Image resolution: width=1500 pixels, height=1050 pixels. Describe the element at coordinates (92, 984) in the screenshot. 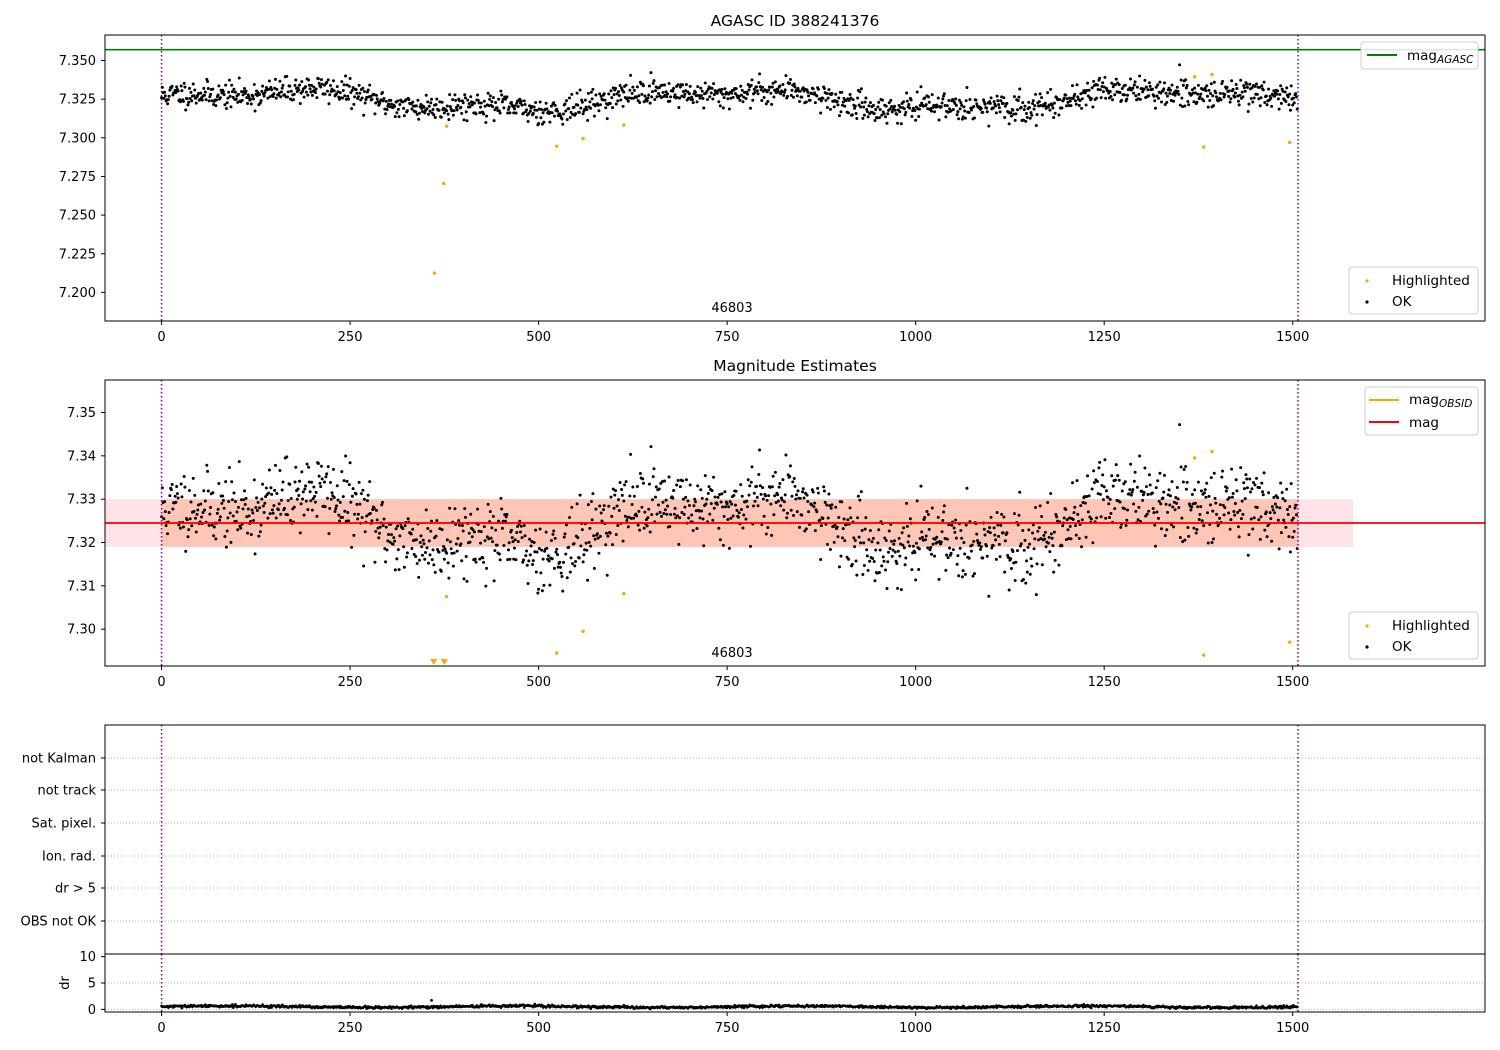

I see `y-tick-label: 5` at that location.